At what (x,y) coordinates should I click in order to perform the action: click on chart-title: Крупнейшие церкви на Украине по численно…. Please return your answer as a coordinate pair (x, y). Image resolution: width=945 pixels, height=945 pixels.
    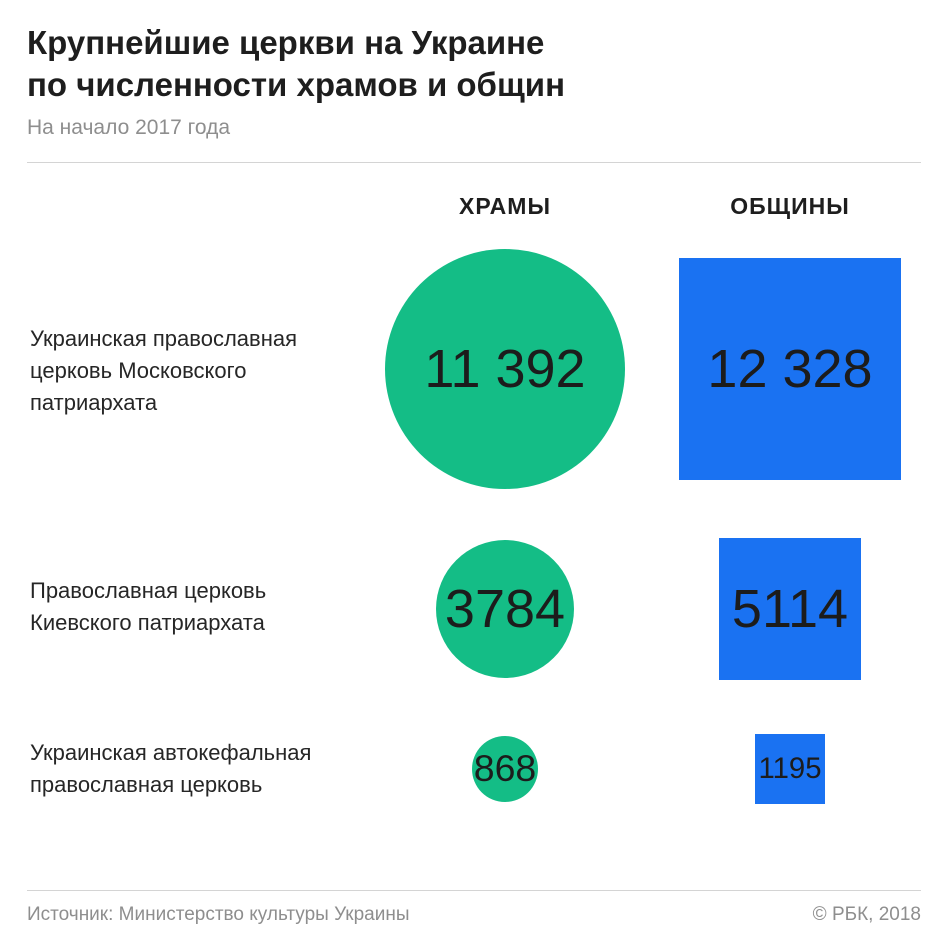
    Looking at the image, I should click on (467, 64).